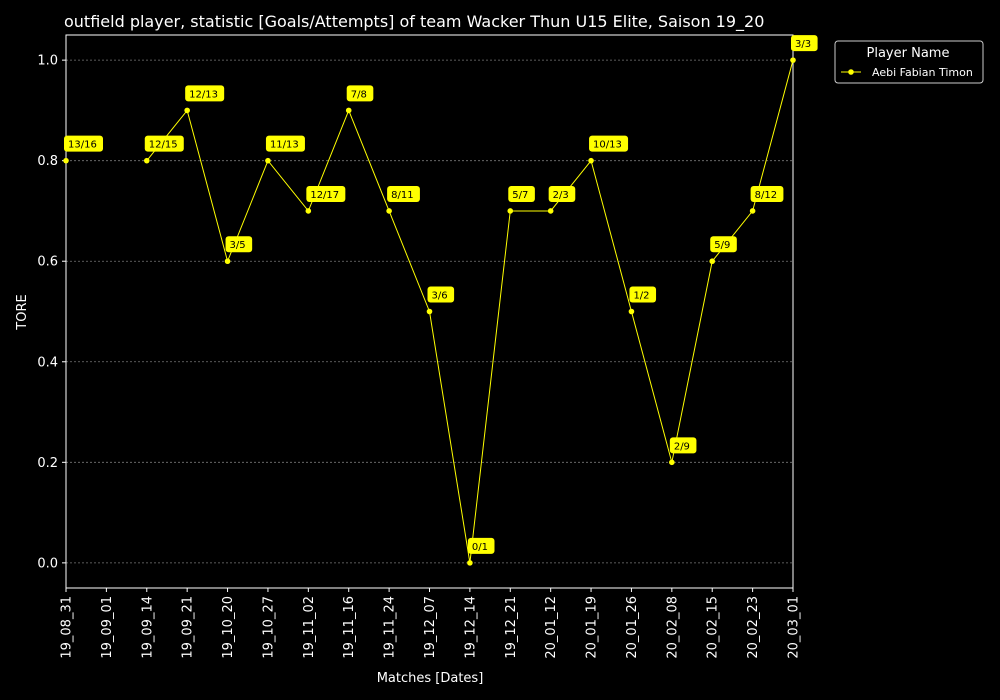  What do you see at coordinates (908, 53) in the screenshot?
I see `legend-title: Player Name` at bounding box center [908, 53].